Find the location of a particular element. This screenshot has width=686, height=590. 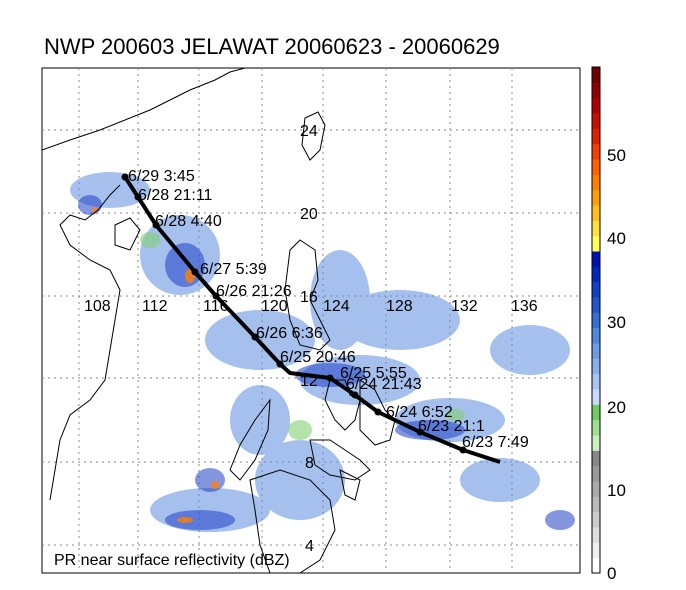

track-label: 6/24 6:52 is located at coordinates (419, 412).